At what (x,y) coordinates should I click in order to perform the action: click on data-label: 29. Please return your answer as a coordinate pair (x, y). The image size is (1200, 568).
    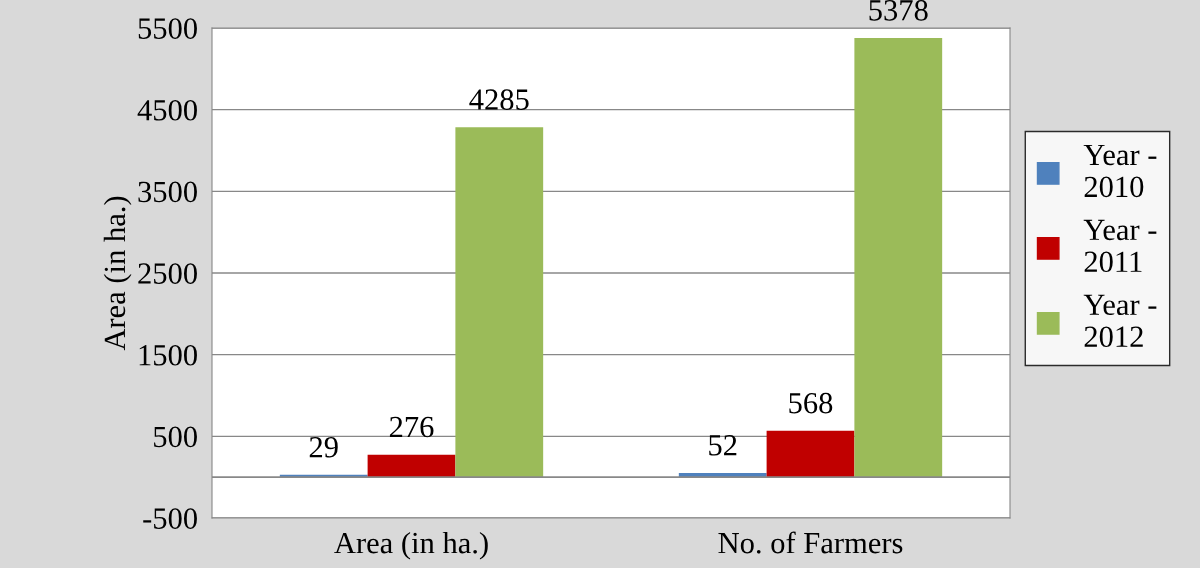
    Looking at the image, I should click on (323, 447).